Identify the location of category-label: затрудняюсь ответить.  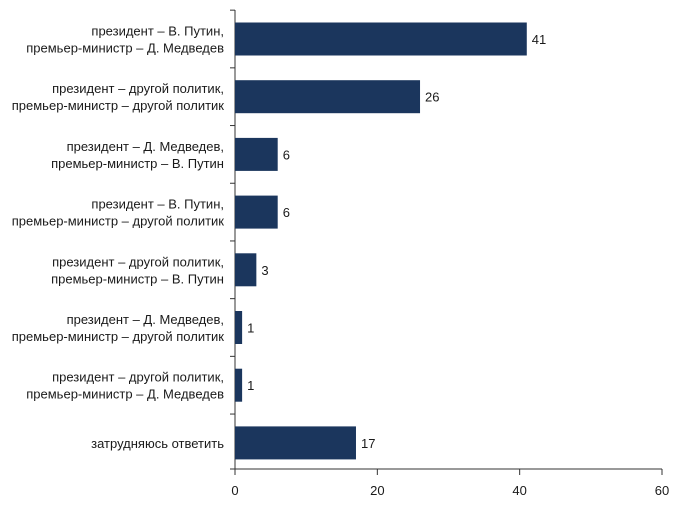
(157, 443).